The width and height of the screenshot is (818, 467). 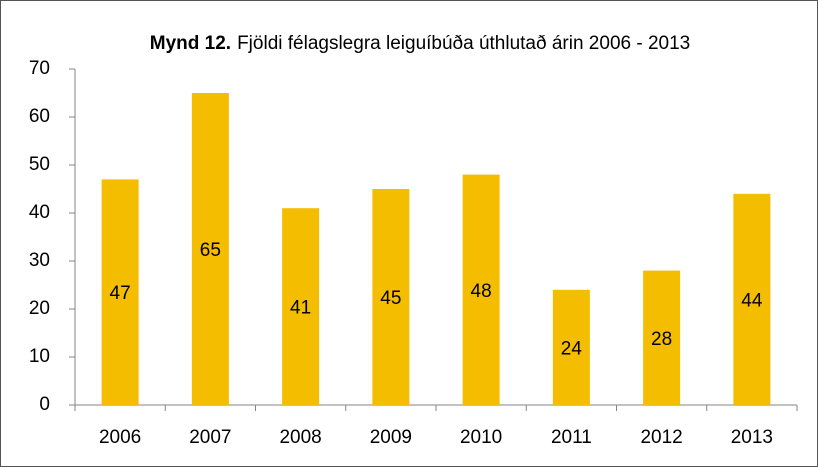 What do you see at coordinates (300, 437) in the screenshot?
I see `x-tick-label: 2008` at bounding box center [300, 437].